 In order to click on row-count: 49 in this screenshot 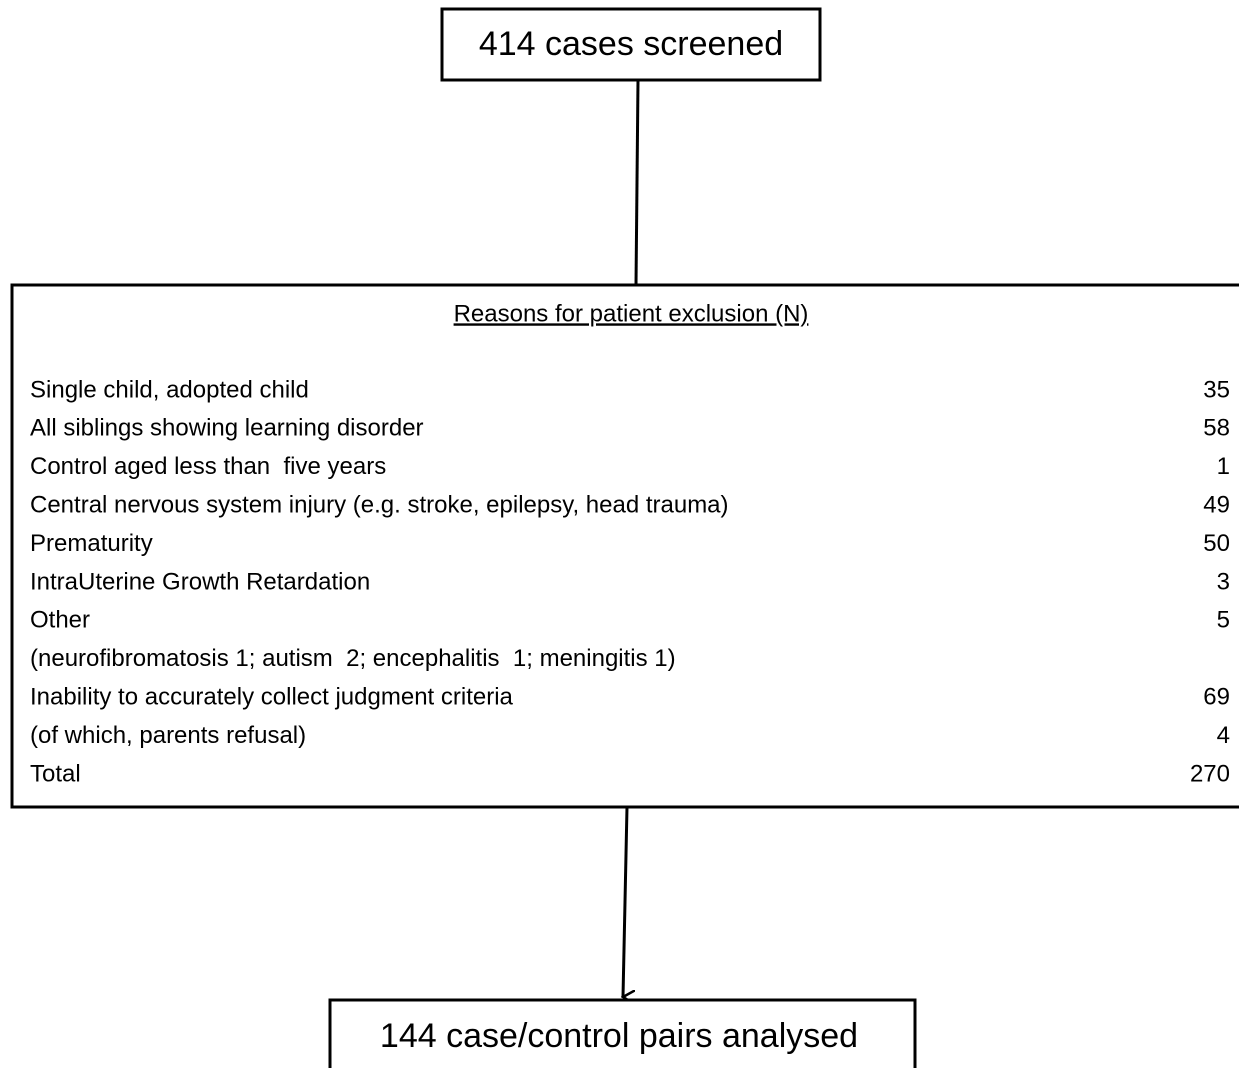, I will do `click(1216, 505)`.